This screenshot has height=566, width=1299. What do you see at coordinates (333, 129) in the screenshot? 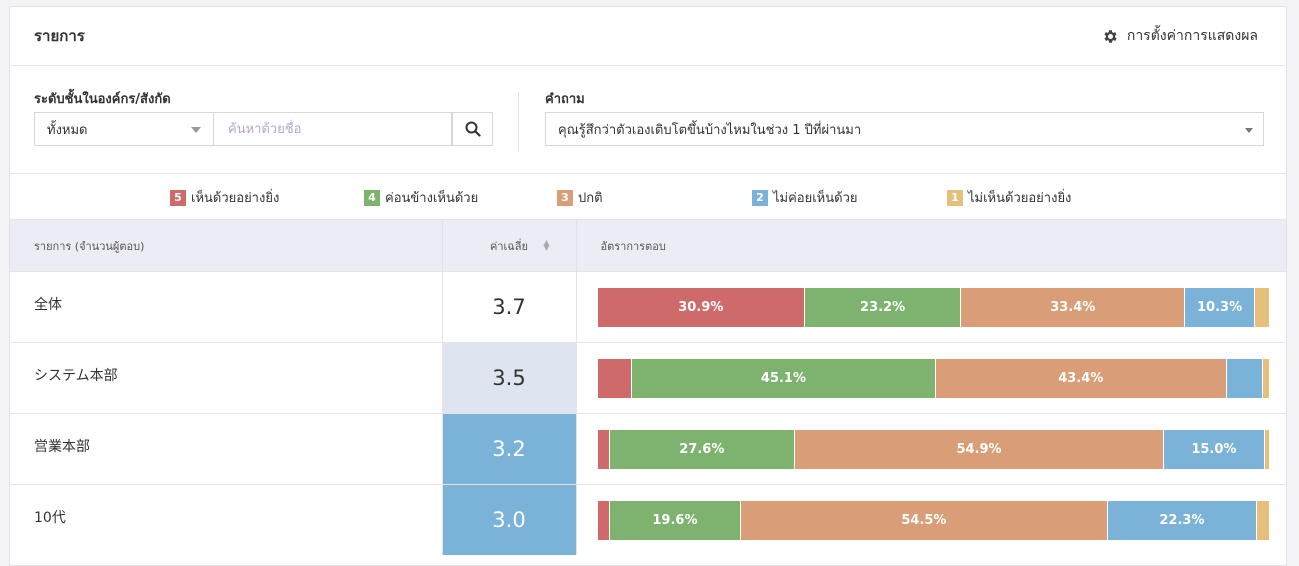
I see `name-search-input` at bounding box center [333, 129].